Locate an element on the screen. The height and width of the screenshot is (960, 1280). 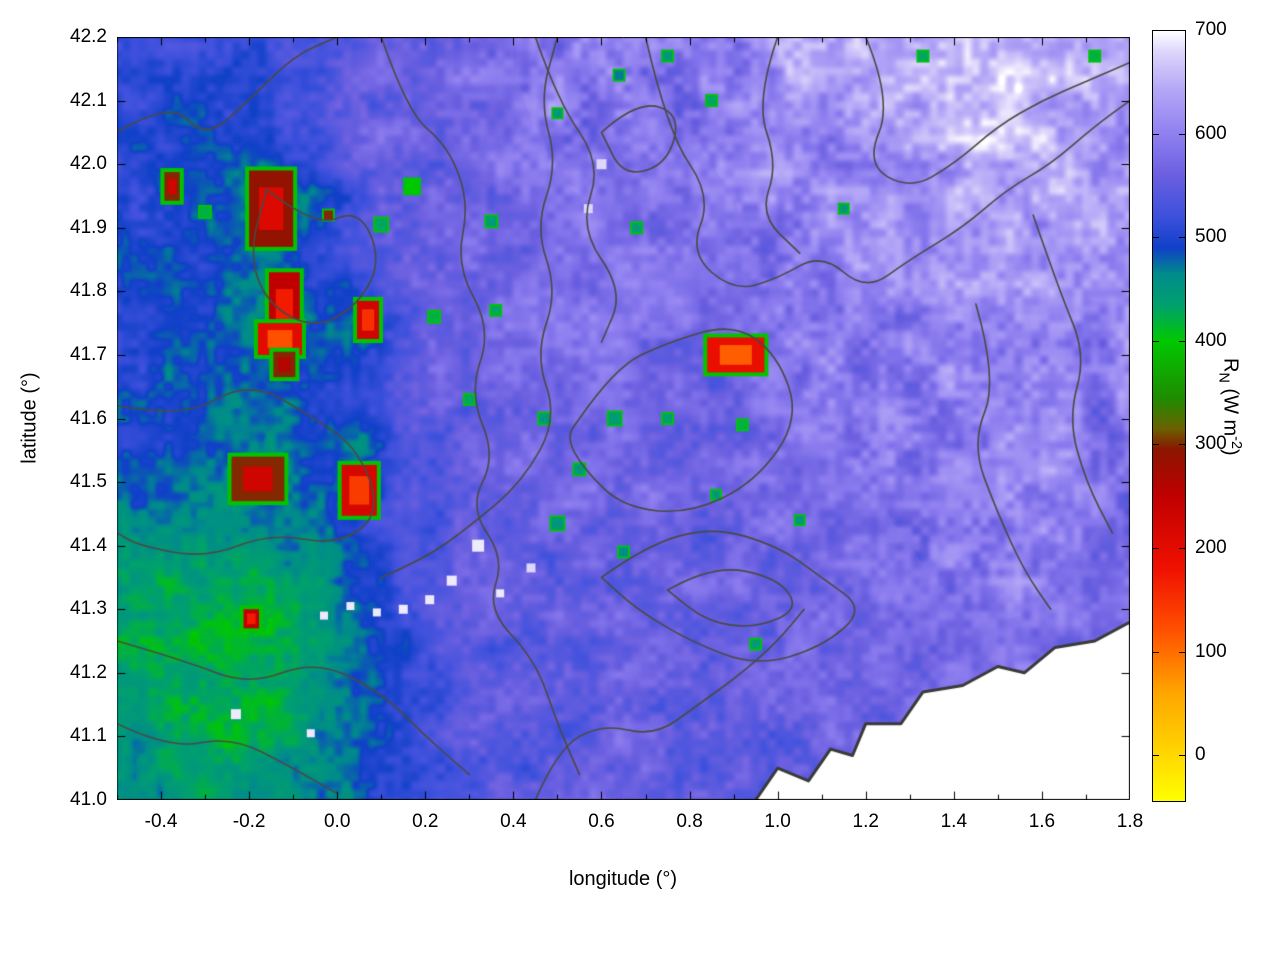
colorbar-gradient is located at coordinates (1169, 416).